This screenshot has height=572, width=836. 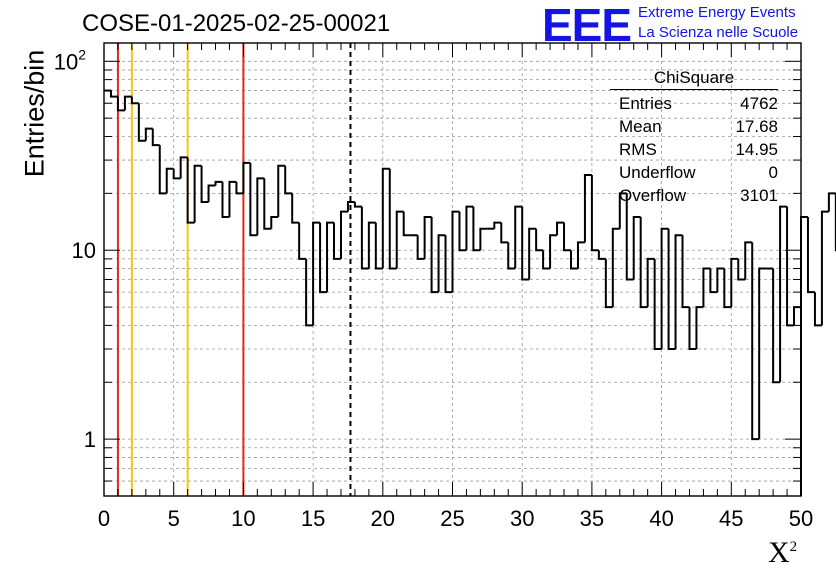 I want to click on eee-logo: EEE, so click(x=587, y=25).